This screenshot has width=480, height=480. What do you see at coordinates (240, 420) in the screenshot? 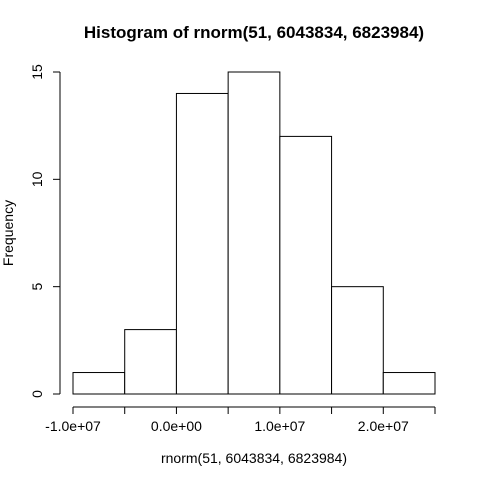
I see `x-axis: -1.0e+07 0.0e+00 1.0e+07 2.0e+07` at bounding box center [240, 420].